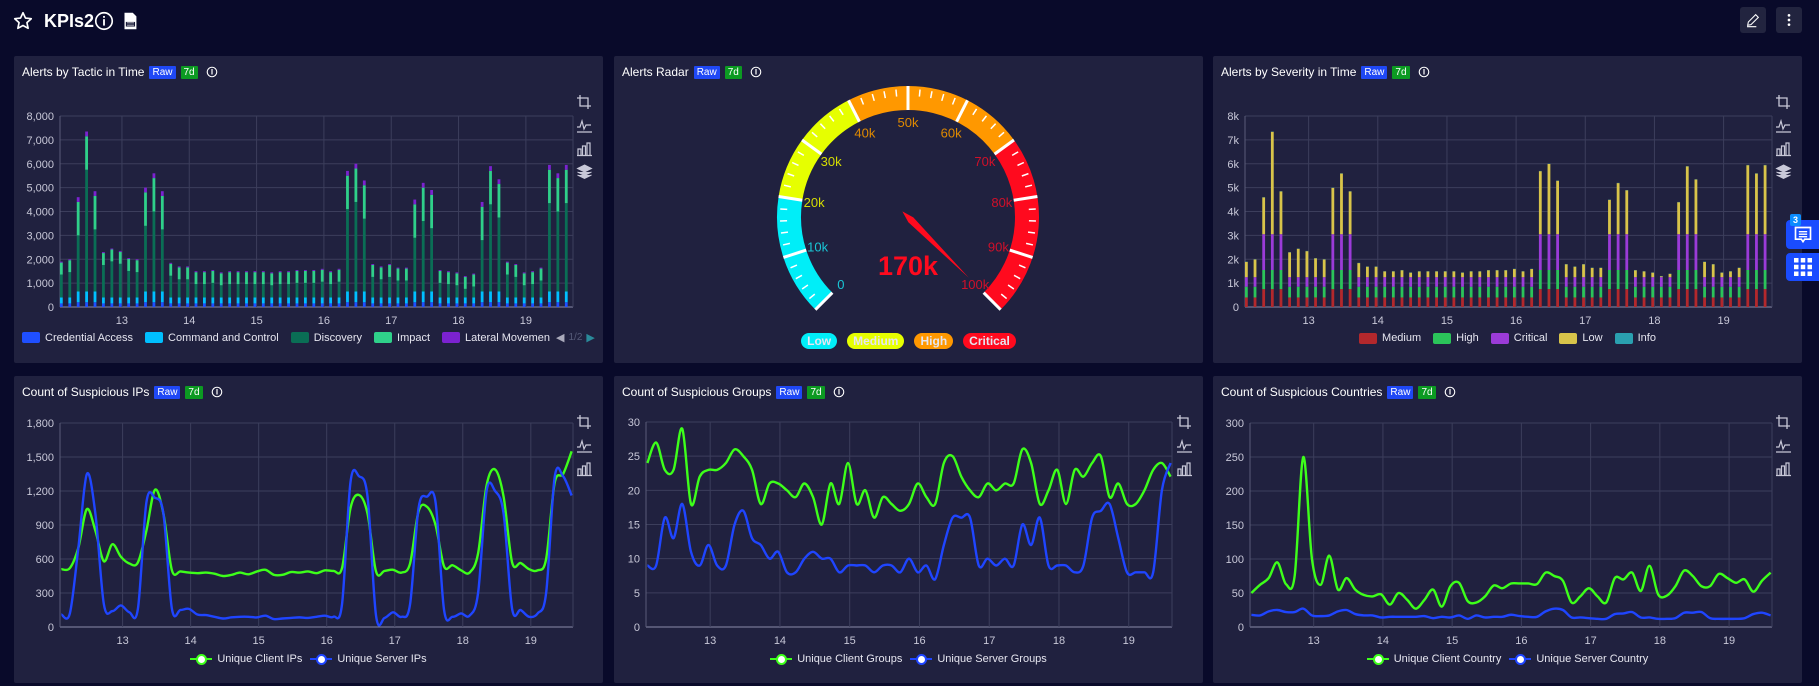 The image size is (1819, 686). Describe the element at coordinates (850, 641) in the screenshot. I see `x-tick-label: 15` at that location.